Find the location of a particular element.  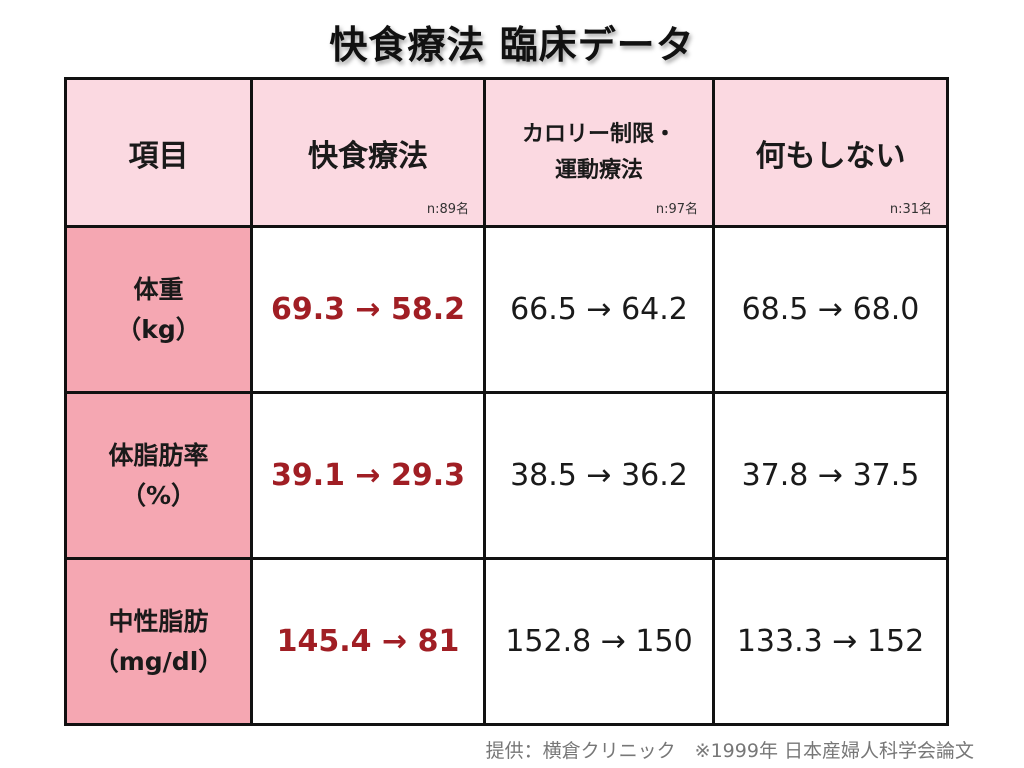

row-label-line2: （%） is located at coordinates (158, 495).